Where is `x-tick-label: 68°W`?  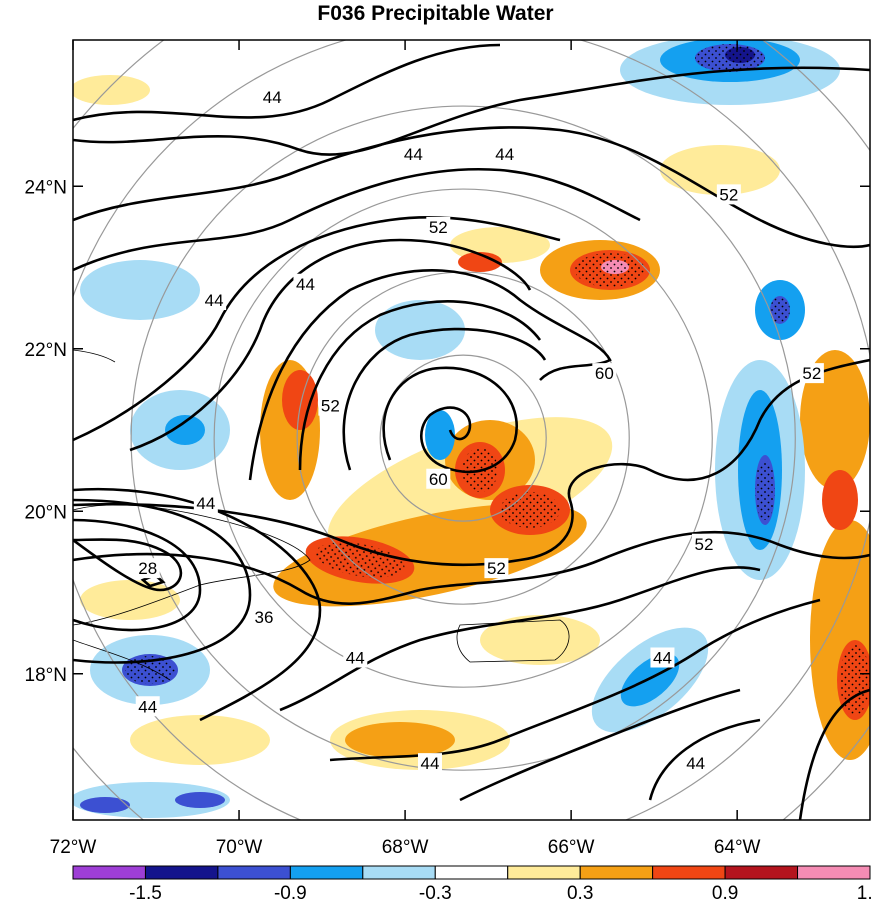 x-tick-label: 68°W is located at coordinates (405, 847).